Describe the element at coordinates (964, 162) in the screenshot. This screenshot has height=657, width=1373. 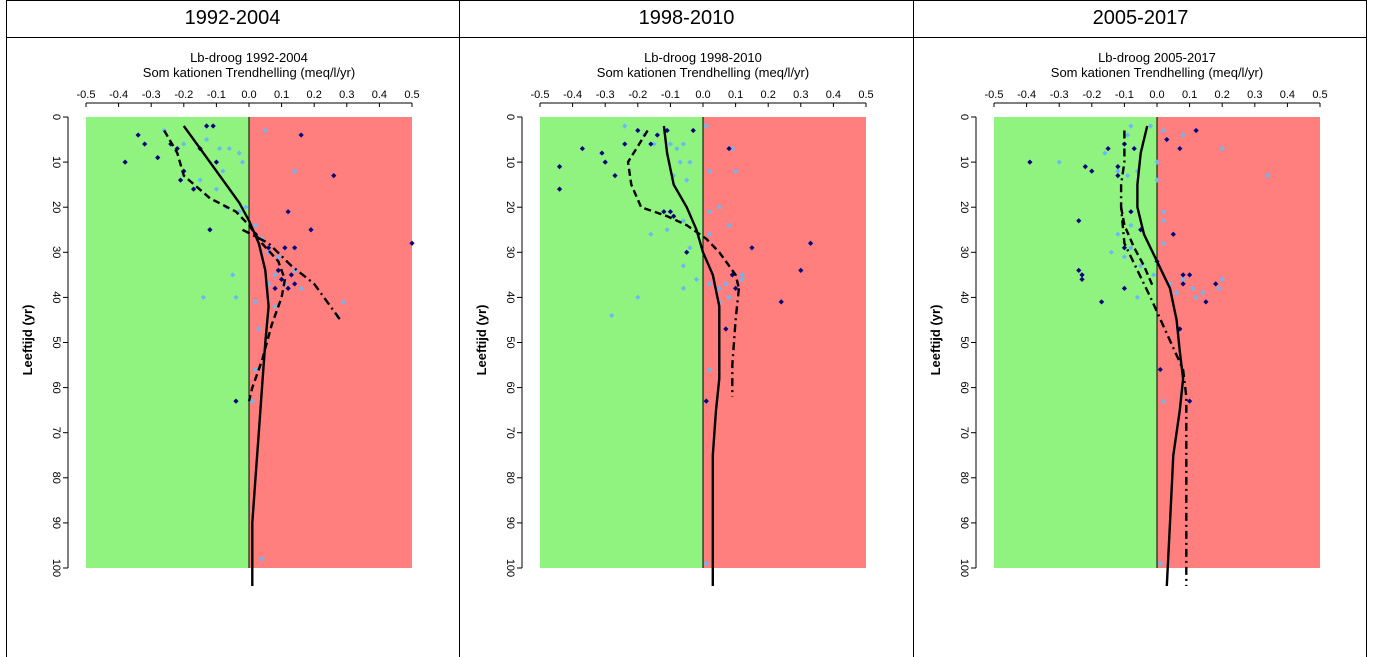
I see `y-tick-label: 10` at that location.